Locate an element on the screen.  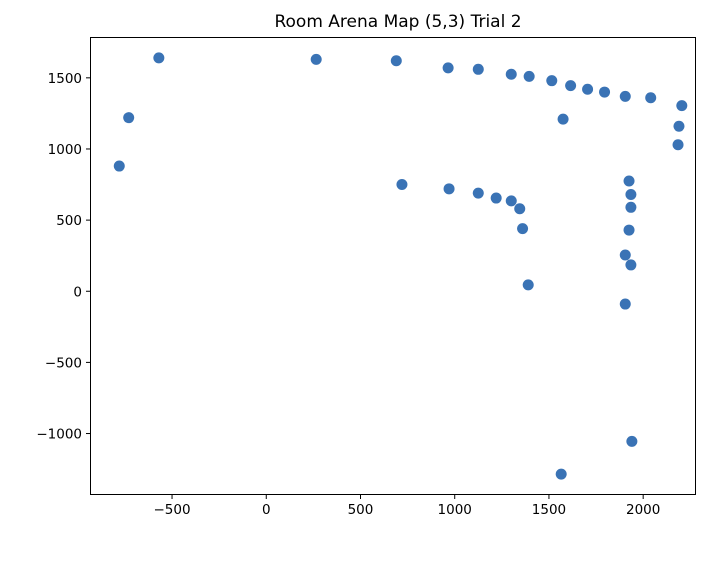
y-tick-label: −500 is located at coordinates (63, 363).